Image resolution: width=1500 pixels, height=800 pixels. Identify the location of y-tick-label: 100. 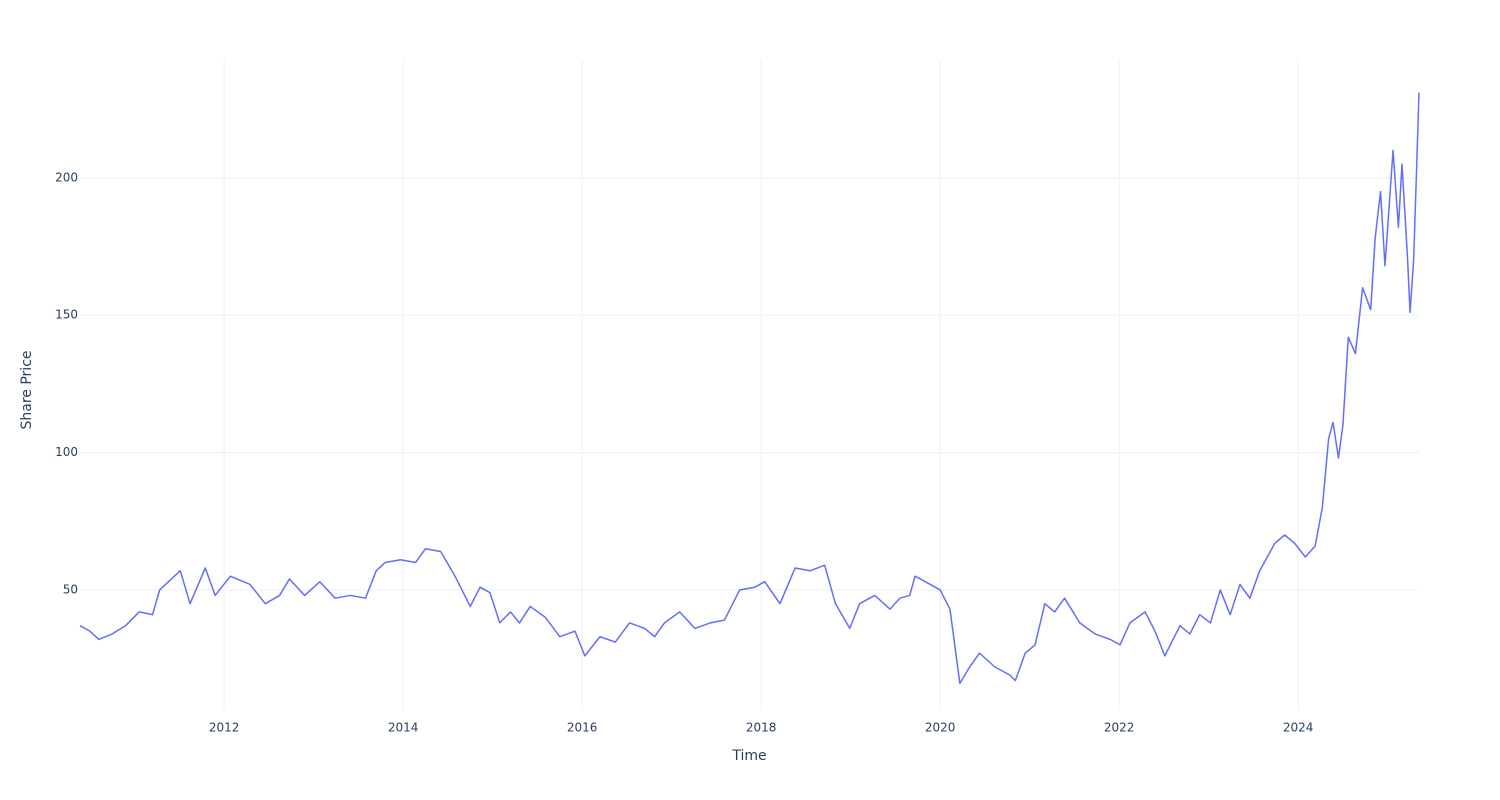
(66, 452).